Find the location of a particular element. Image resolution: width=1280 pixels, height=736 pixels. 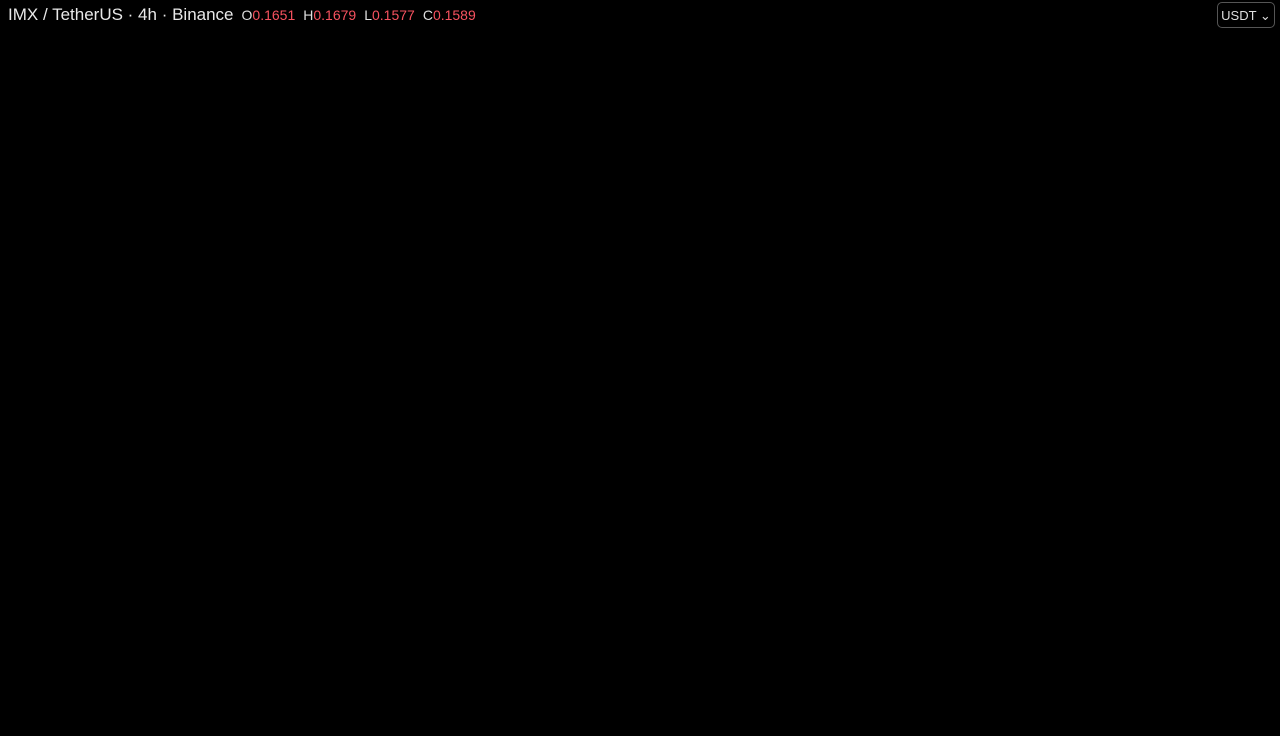

ohlc-value: 0.1679 is located at coordinates (335, 15).